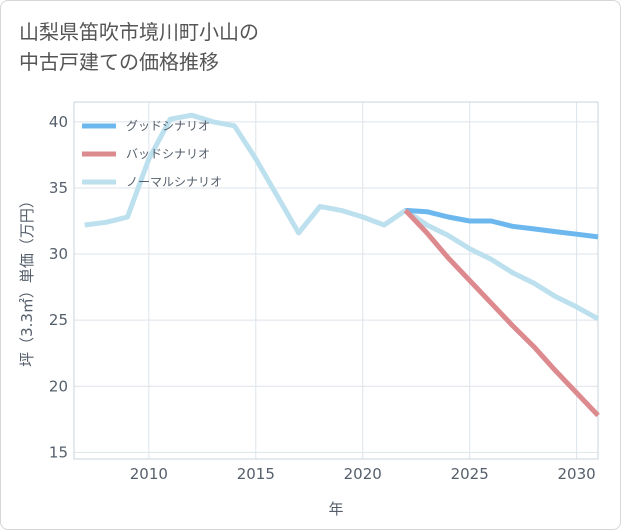 The image size is (621, 530). Describe the element at coordinates (139, 47) in the screenshot. I see `chart-title: 山梨県笛吹市境川町小山の 中古戸建ての価格推移` at that location.